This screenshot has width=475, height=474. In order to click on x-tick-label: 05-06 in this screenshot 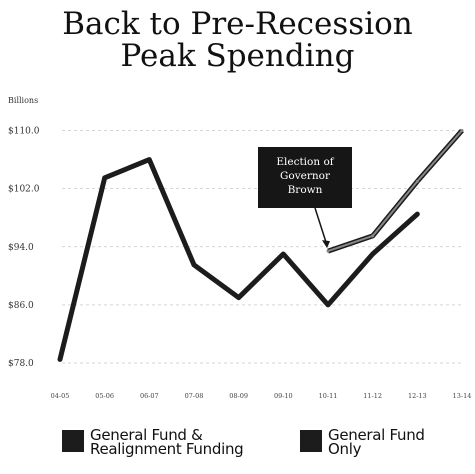, I will do `click(104, 396)`.